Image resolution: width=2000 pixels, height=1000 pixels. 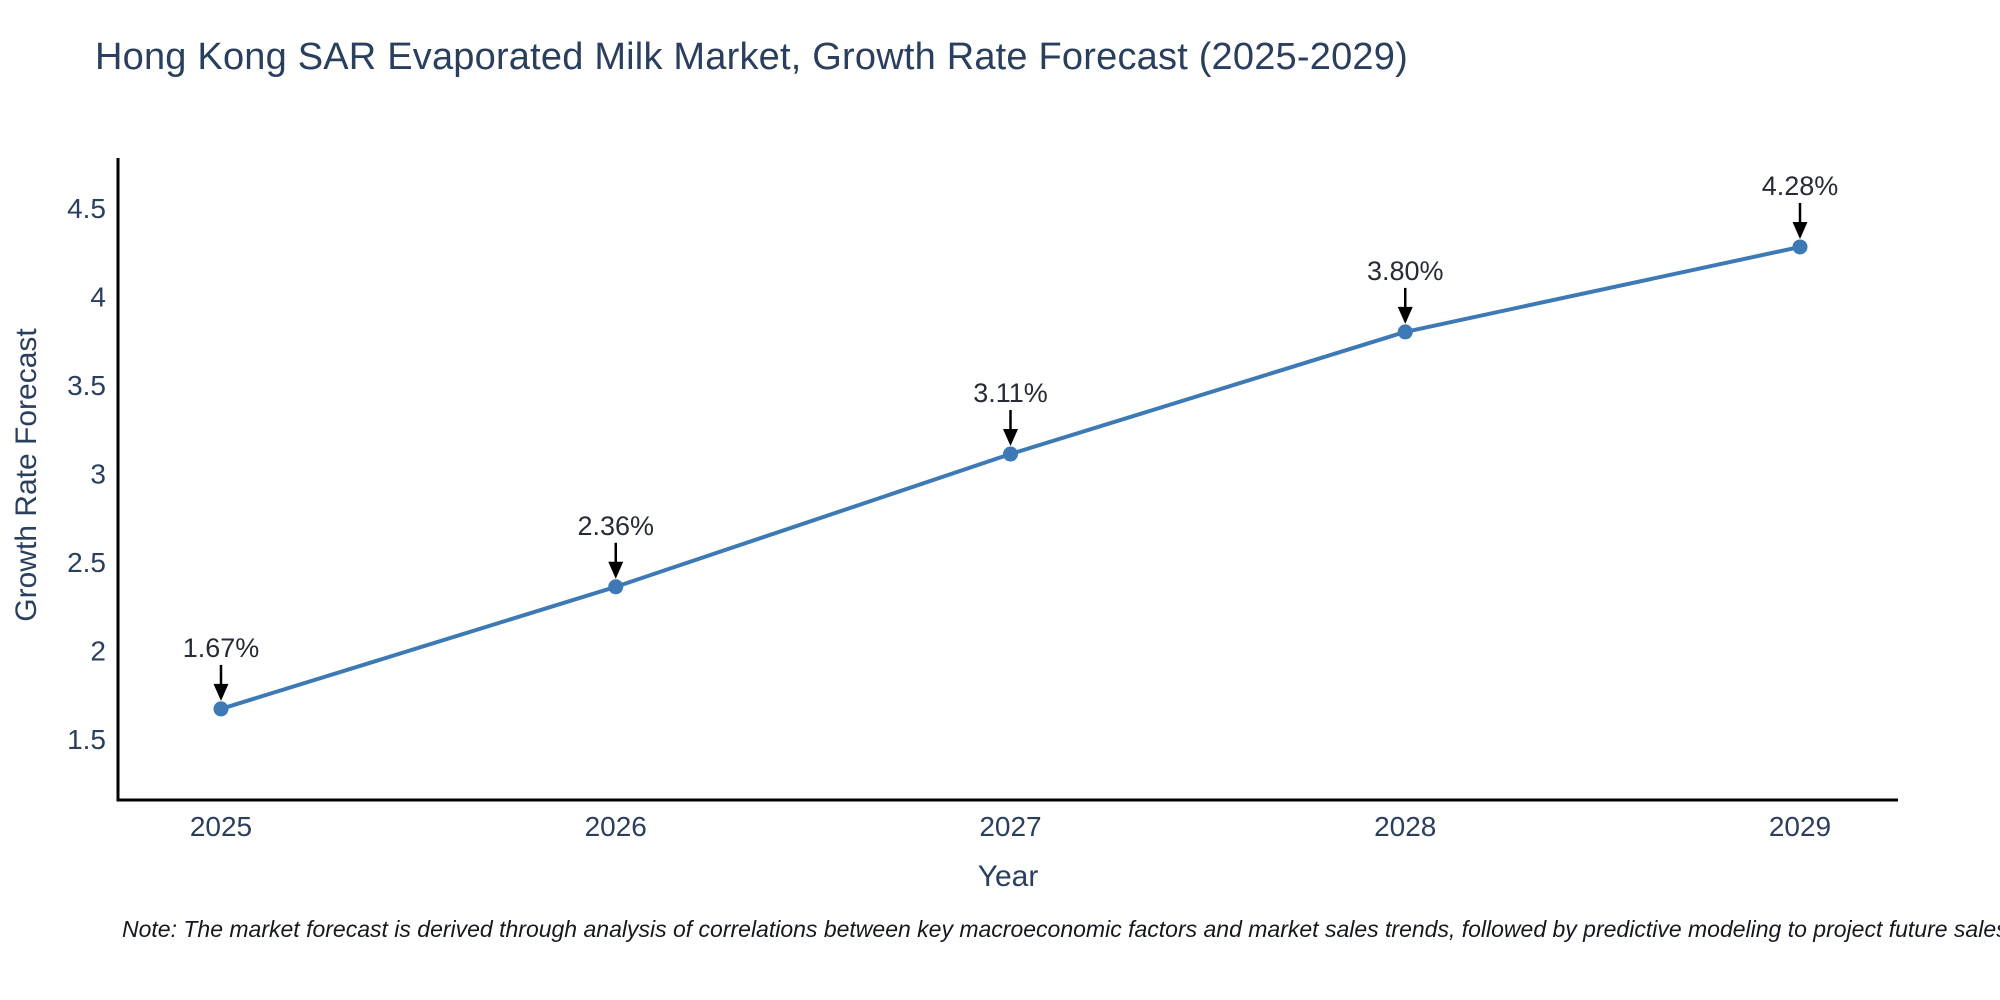 I want to click on y-tick-label: 1.5, so click(x=86, y=739).